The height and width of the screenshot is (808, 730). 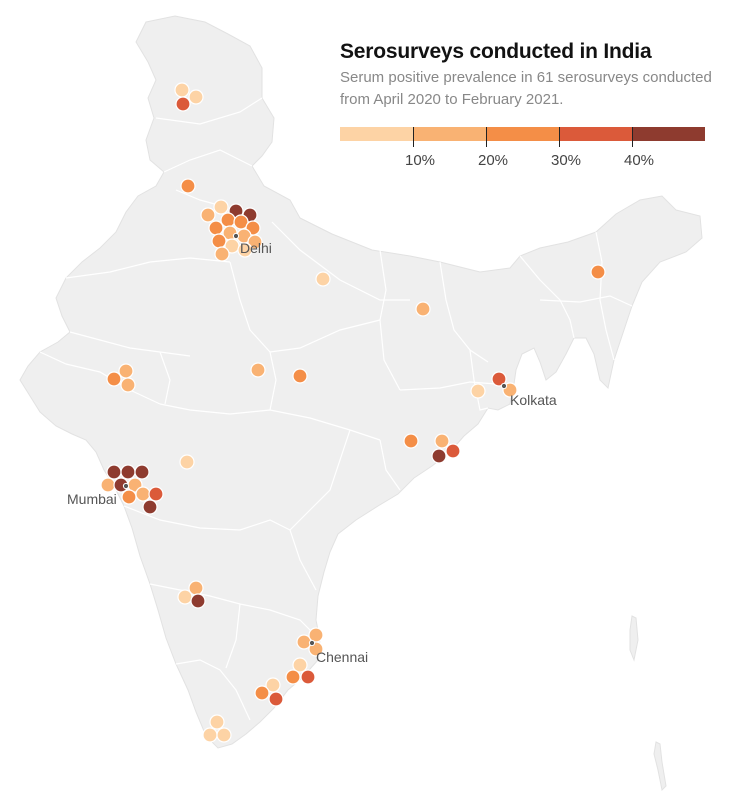 What do you see at coordinates (660, 766) in the screenshot?
I see `nicobar-islands` at bounding box center [660, 766].